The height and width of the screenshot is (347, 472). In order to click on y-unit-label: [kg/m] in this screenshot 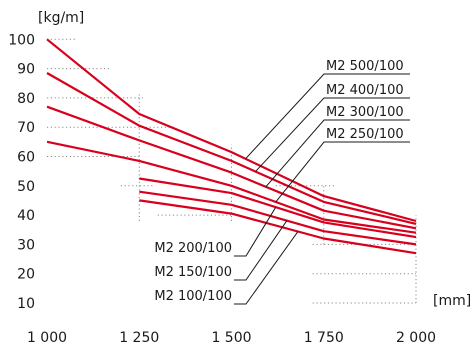, I will do `click(61, 18)`.